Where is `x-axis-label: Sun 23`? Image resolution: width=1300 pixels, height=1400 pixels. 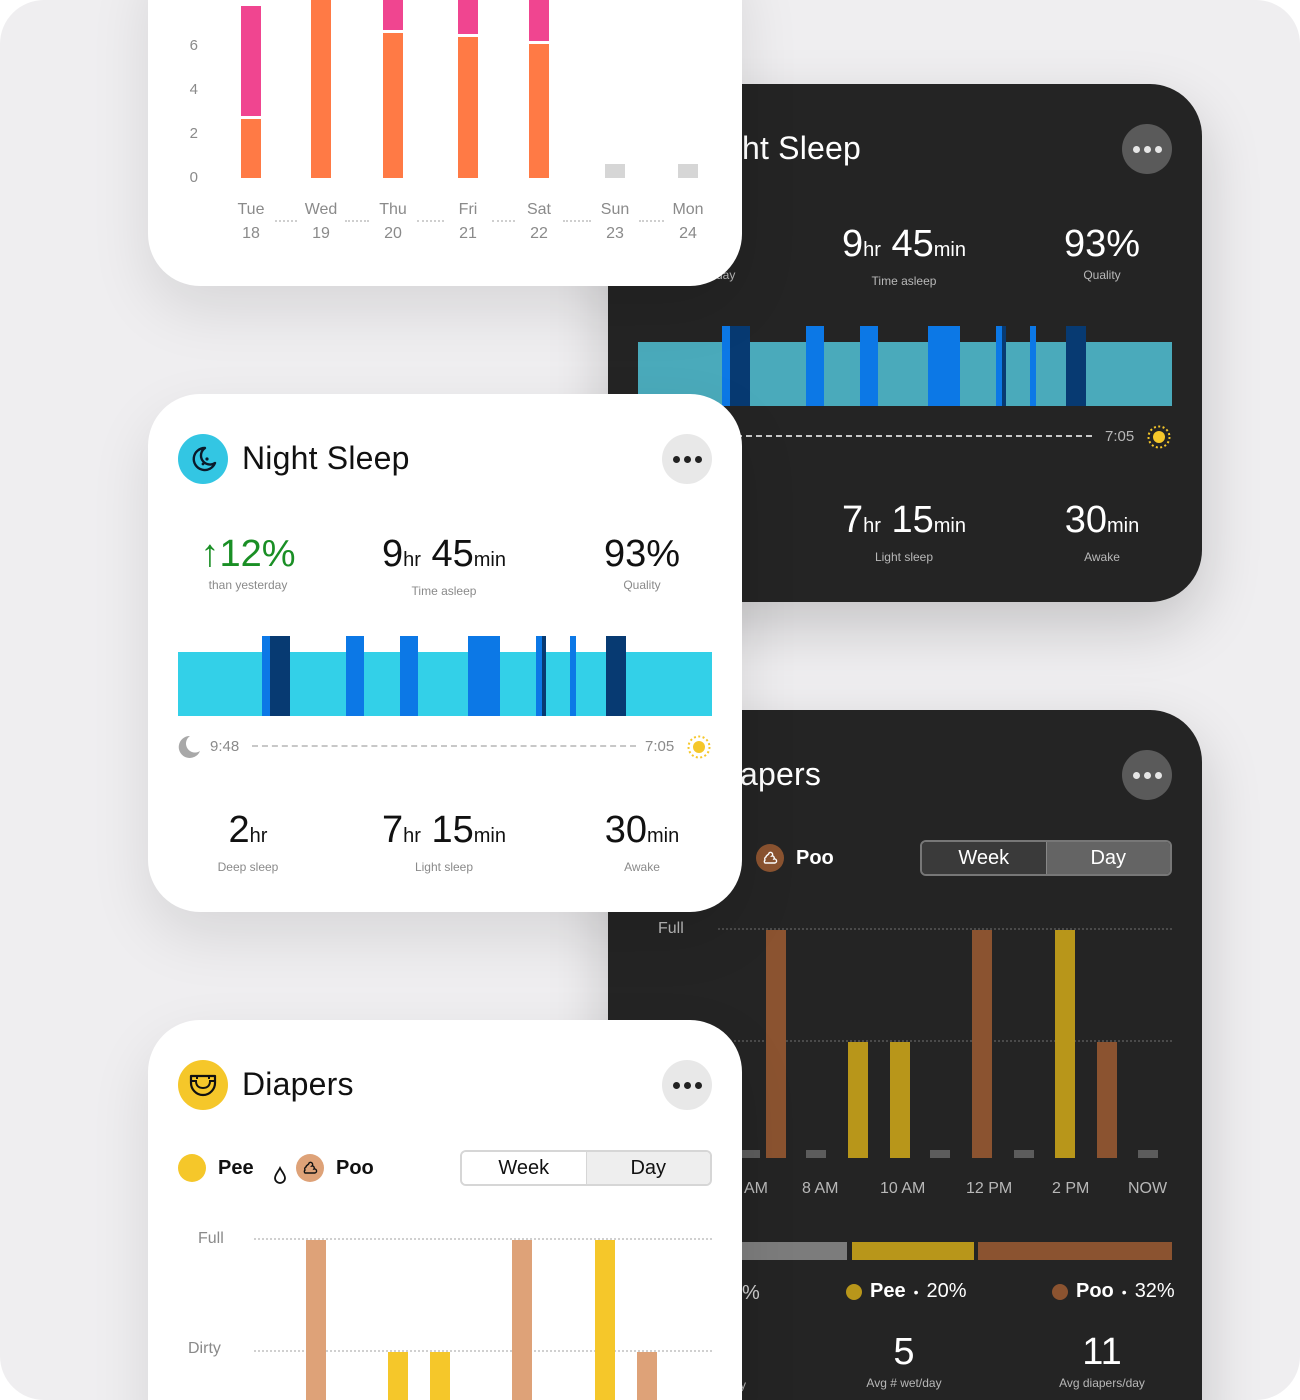 x-axis-label: Sun 23 is located at coordinates (615, 221).